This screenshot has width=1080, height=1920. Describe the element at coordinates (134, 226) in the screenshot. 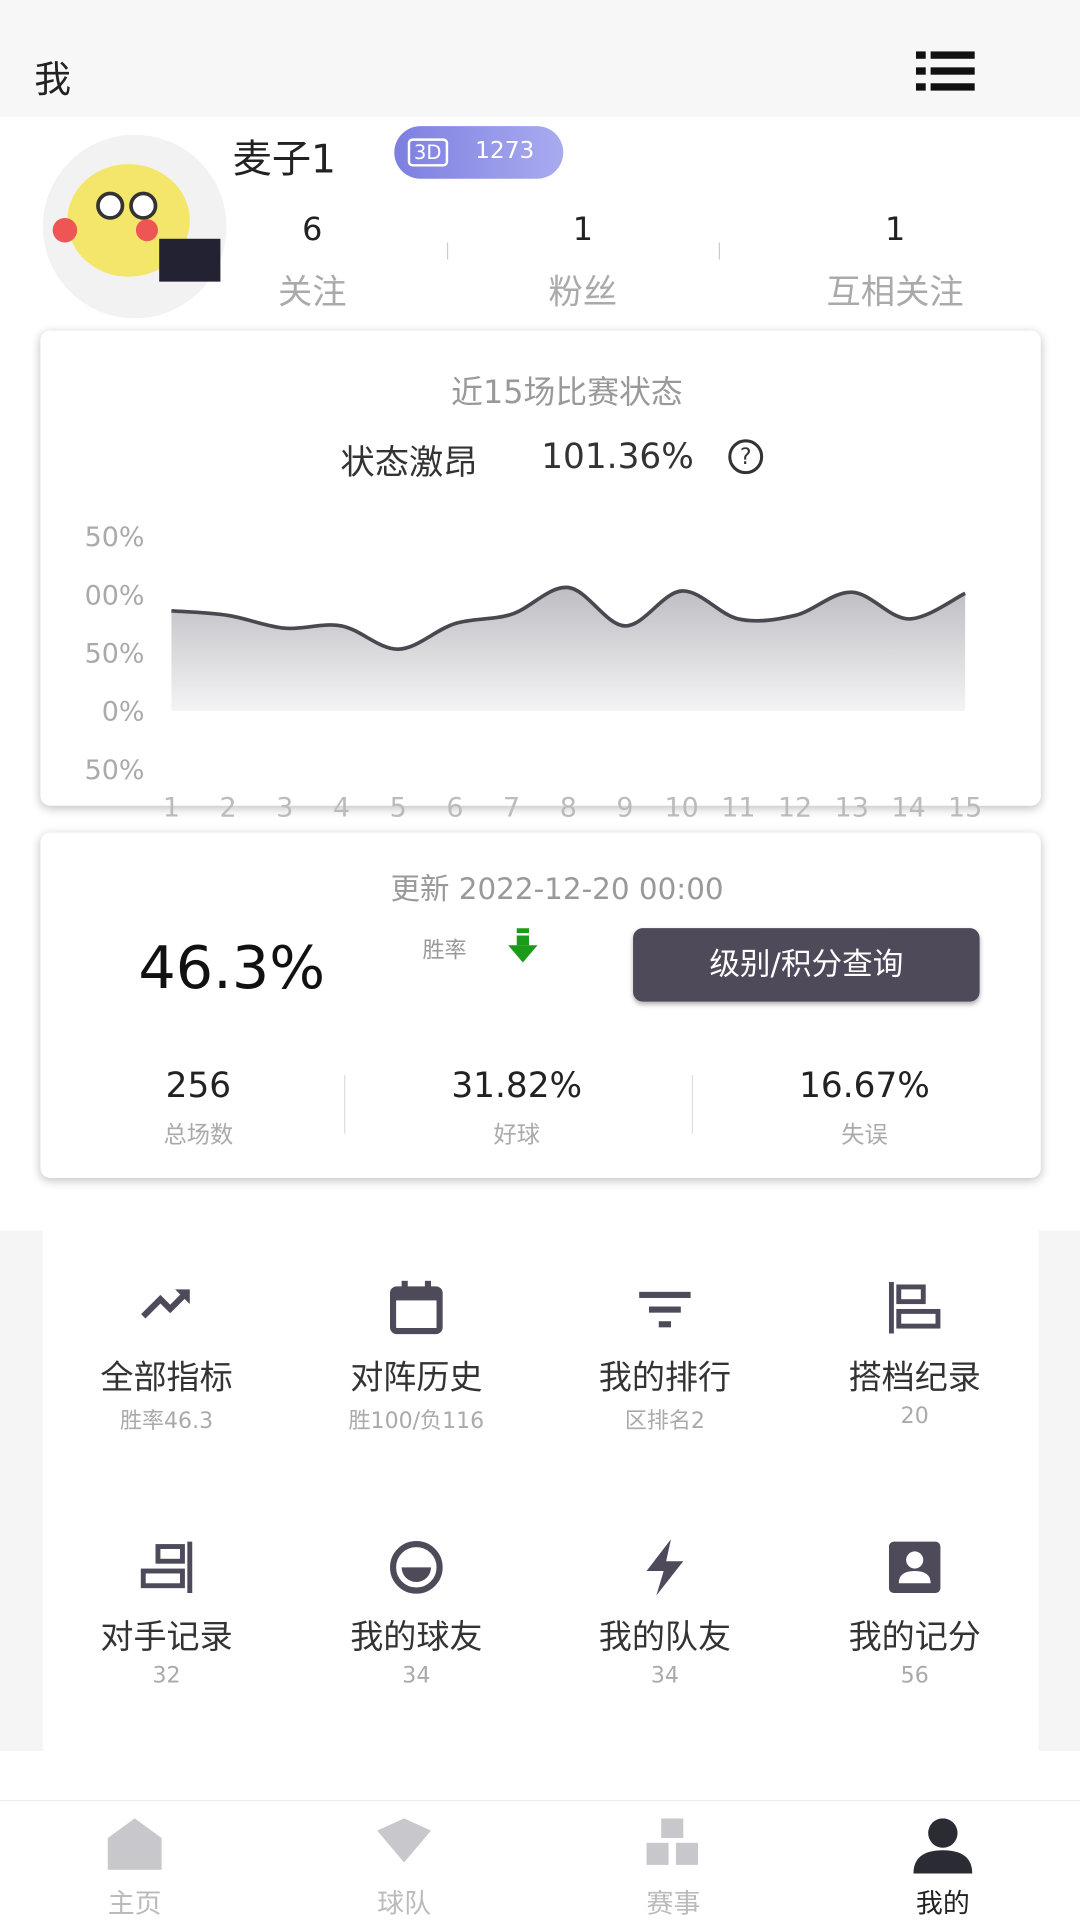

I see `avatar` at that location.